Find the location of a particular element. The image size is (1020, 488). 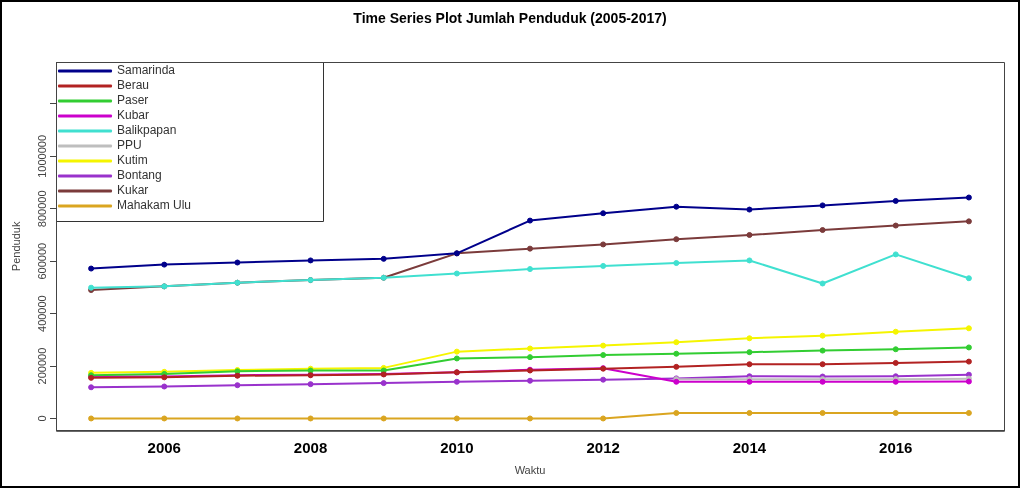

x-tick-label: 2016 is located at coordinates (896, 447).